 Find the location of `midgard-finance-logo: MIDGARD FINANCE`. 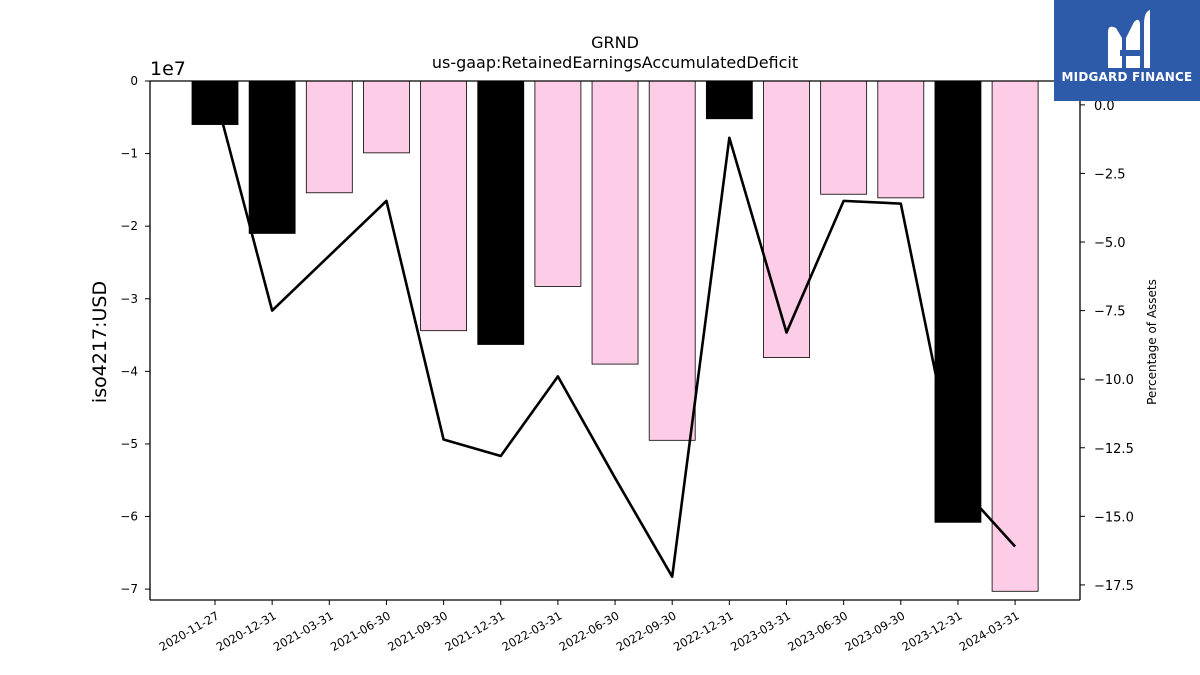

midgard-finance-logo: MIDGARD FINANCE is located at coordinates (1127, 50).